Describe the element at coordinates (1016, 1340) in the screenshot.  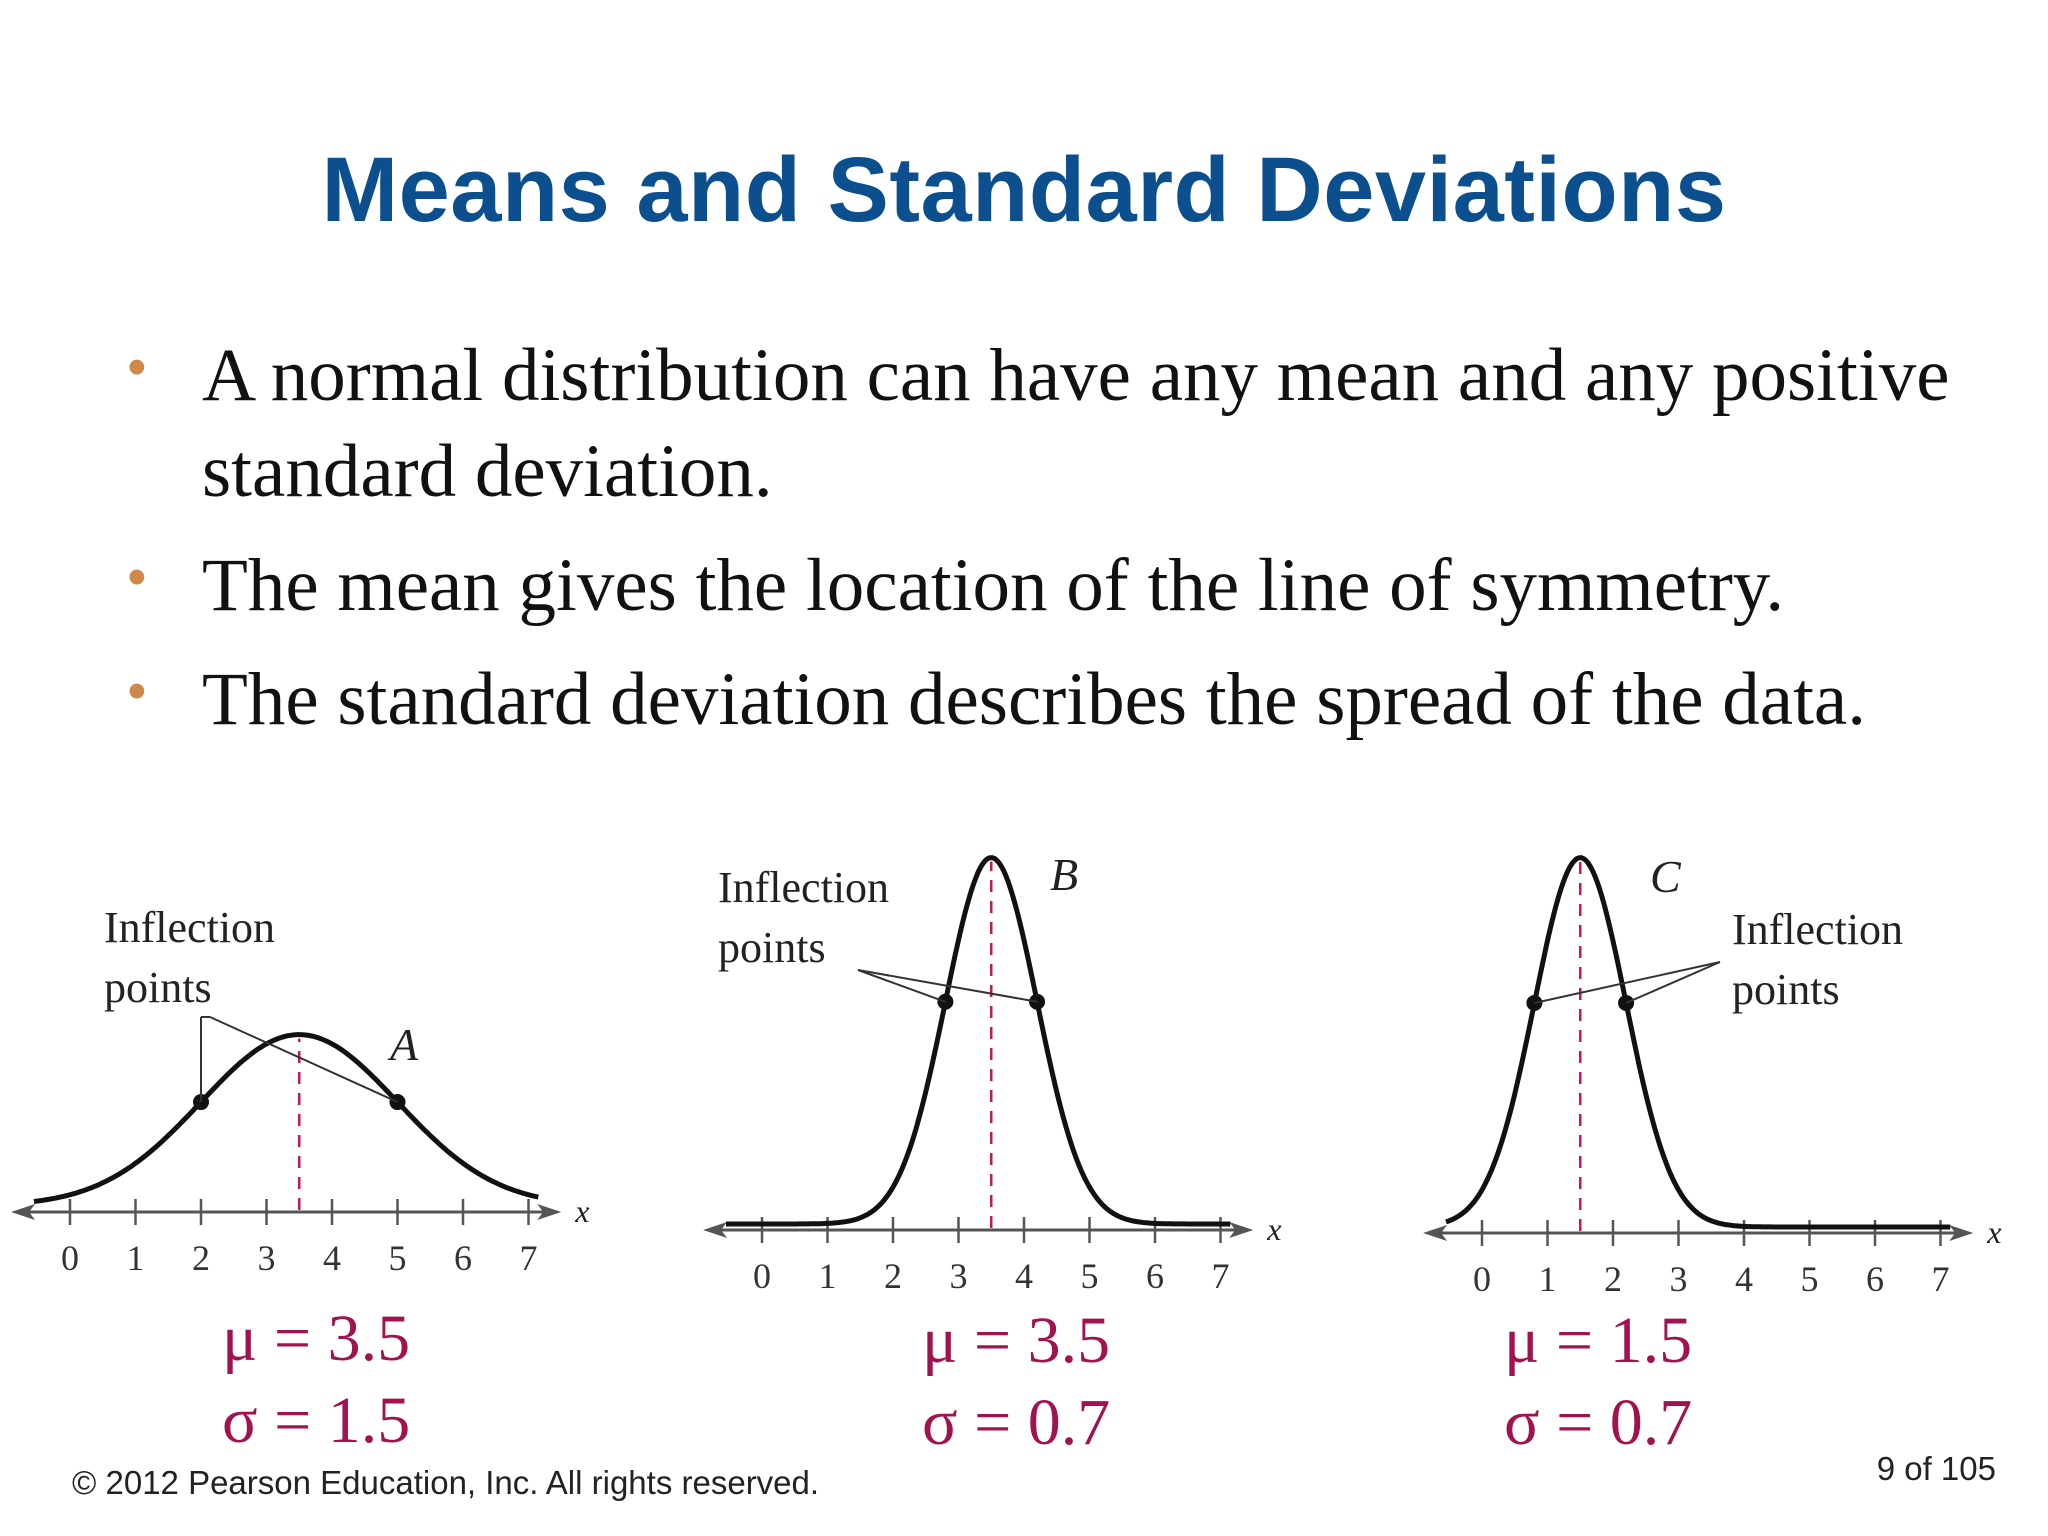
I see `mean-value-b: μ = 3.5` at that location.